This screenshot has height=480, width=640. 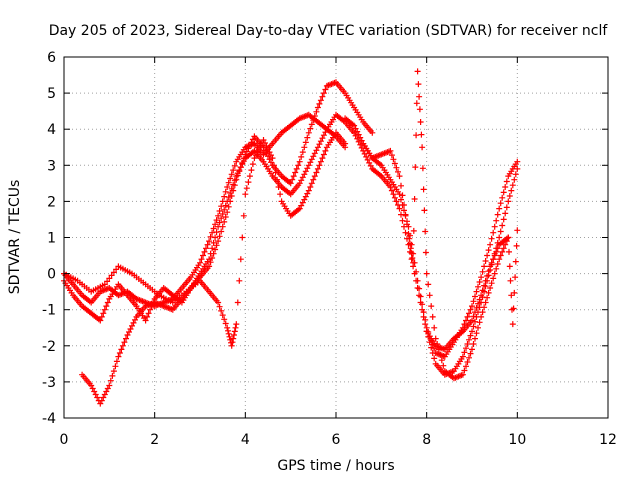 I want to click on y-axis-title: SDTVAR / TECUs, so click(x=15, y=237).